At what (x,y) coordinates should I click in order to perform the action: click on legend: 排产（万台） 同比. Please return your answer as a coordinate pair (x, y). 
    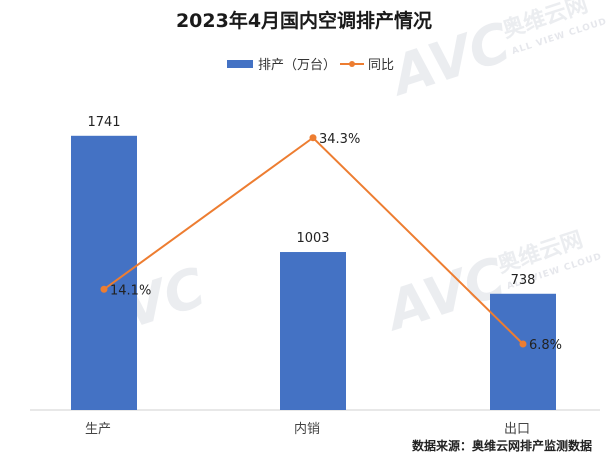
    Looking at the image, I should click on (310, 65).